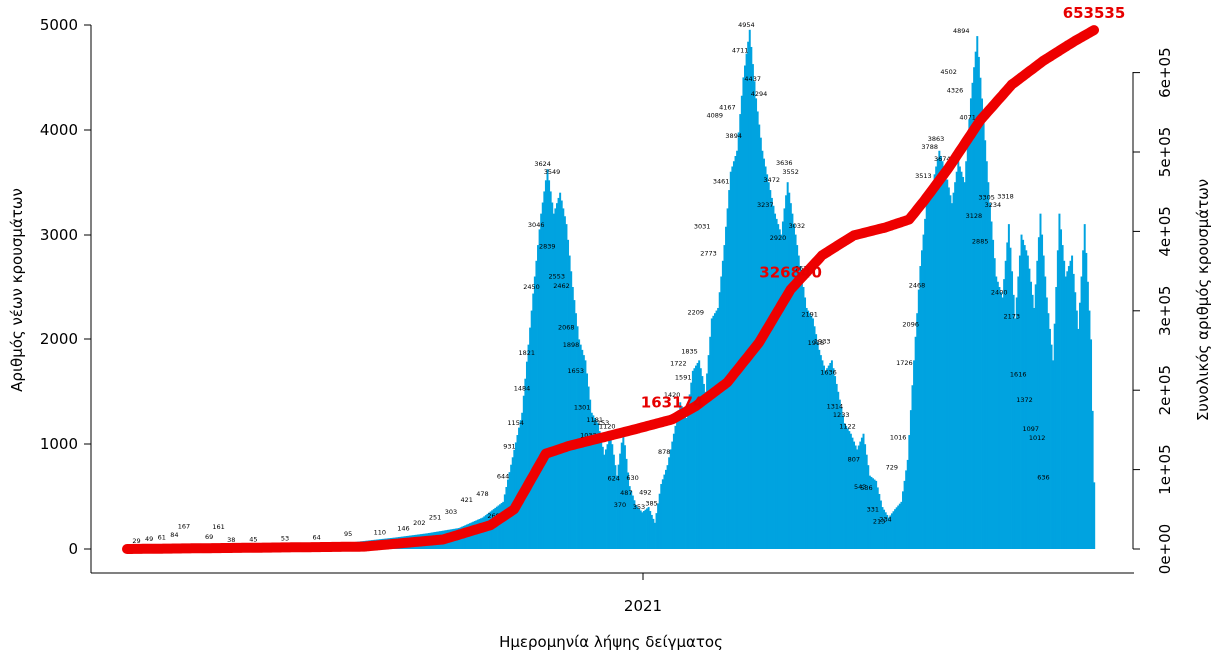 The height and width of the screenshot is (654, 1214). Describe the element at coordinates (678, 364) in the screenshot. I see `bar-value-label: 1722` at that location.